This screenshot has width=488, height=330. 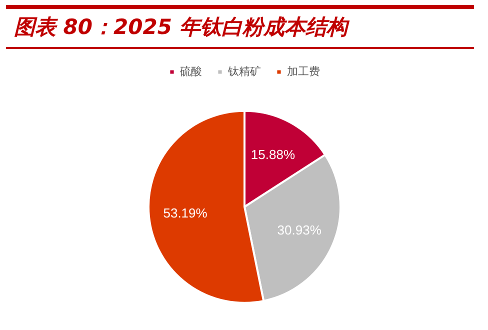 What do you see at coordinates (181, 27) in the screenshot?
I see `chart-title: 图表 80：2025 年钛白粉成本结构` at bounding box center [181, 27].